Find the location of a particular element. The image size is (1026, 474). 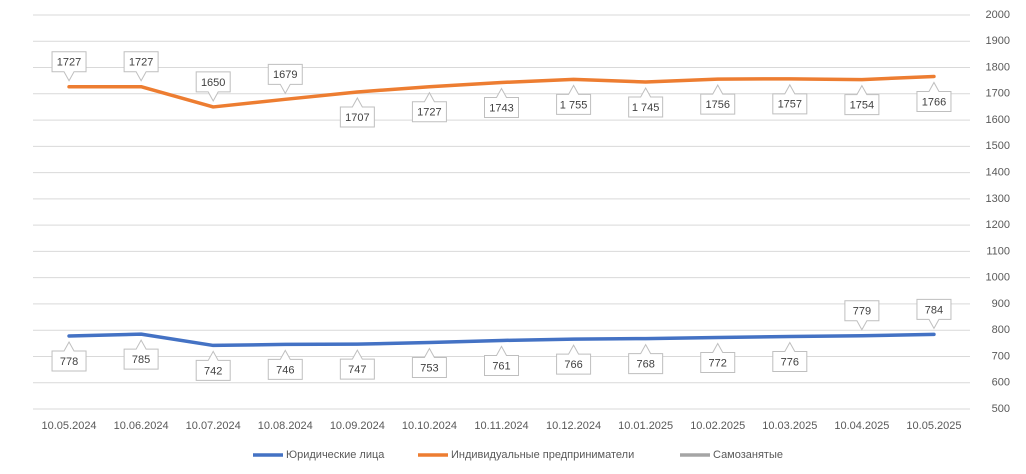

y-tick-label: 1700 is located at coordinates (998, 94).